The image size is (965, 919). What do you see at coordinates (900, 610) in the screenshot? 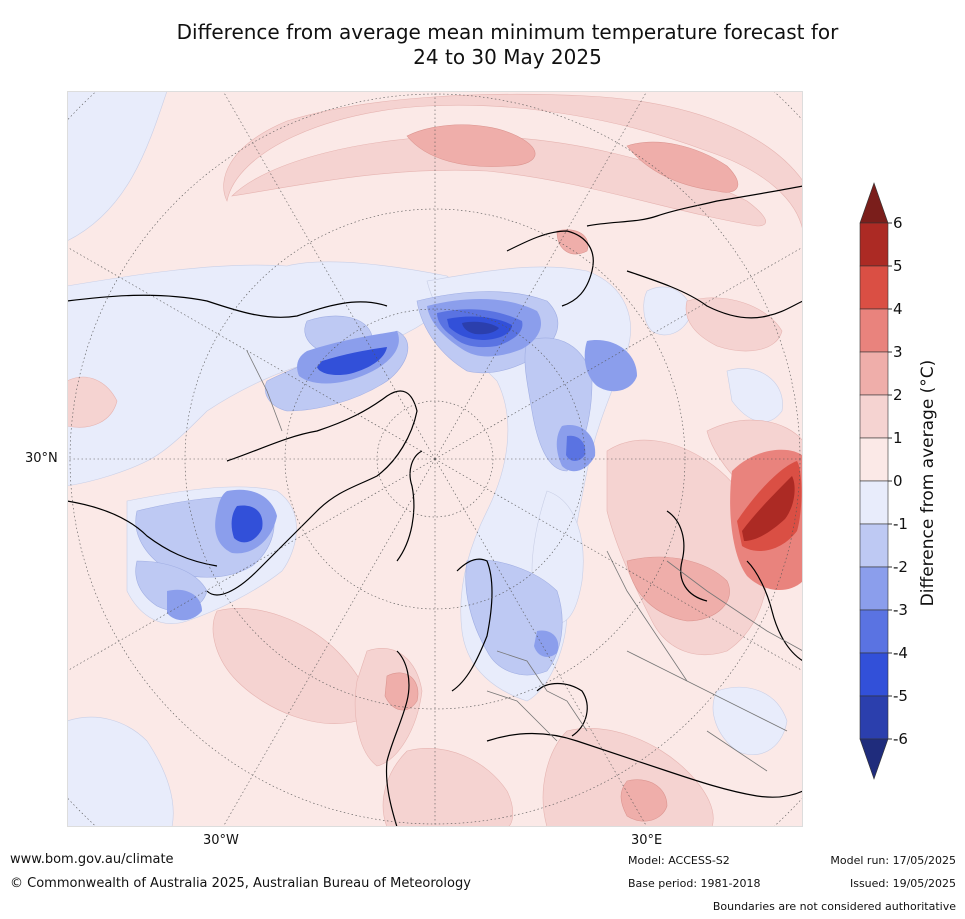
I see `colorbar-tick-label: -3` at bounding box center [900, 610].